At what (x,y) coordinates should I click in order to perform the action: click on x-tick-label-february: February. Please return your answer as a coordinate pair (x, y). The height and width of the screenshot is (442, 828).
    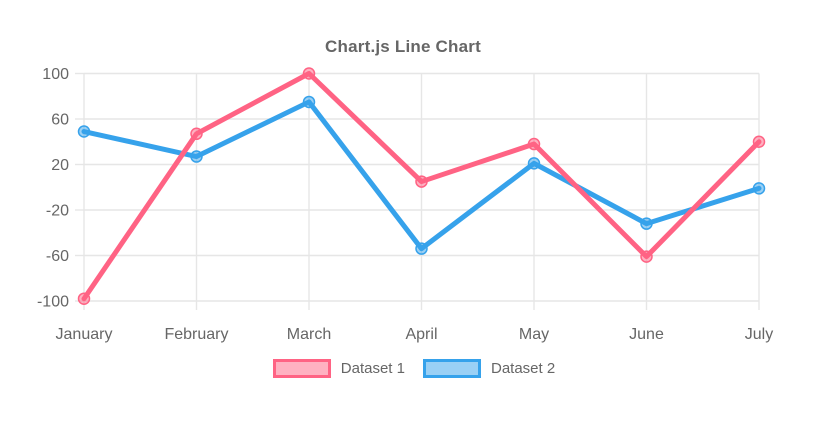
    Looking at the image, I should click on (196, 334).